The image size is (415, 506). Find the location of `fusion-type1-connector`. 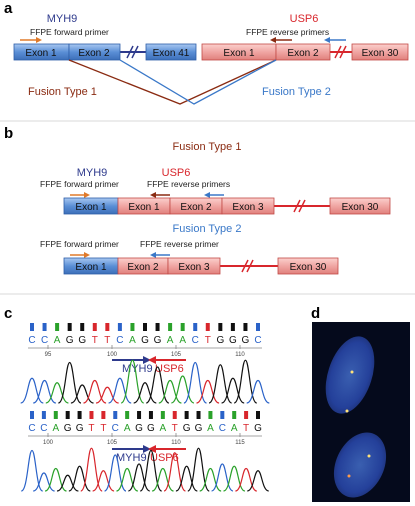

fusion-type1-connector is located at coordinates (172, 82).